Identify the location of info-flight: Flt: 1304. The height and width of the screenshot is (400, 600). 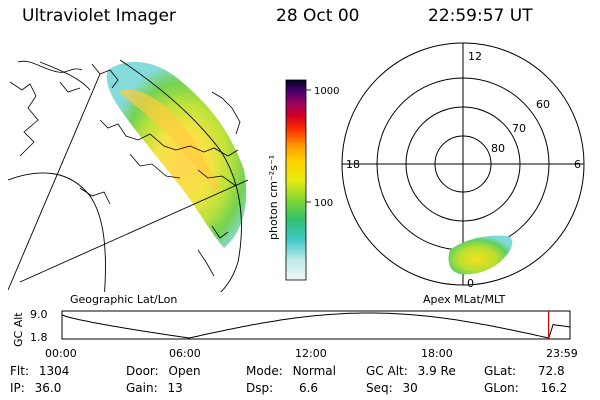
(39, 371).